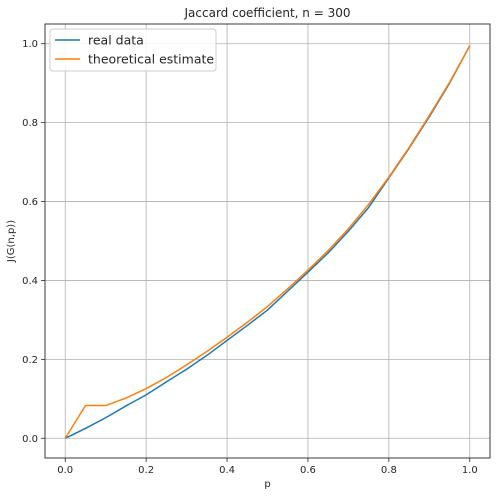 The width and height of the screenshot is (497, 500). What do you see at coordinates (151, 59) in the screenshot?
I see `legend-label-theoretical-estimate: theoretical estimate` at bounding box center [151, 59].